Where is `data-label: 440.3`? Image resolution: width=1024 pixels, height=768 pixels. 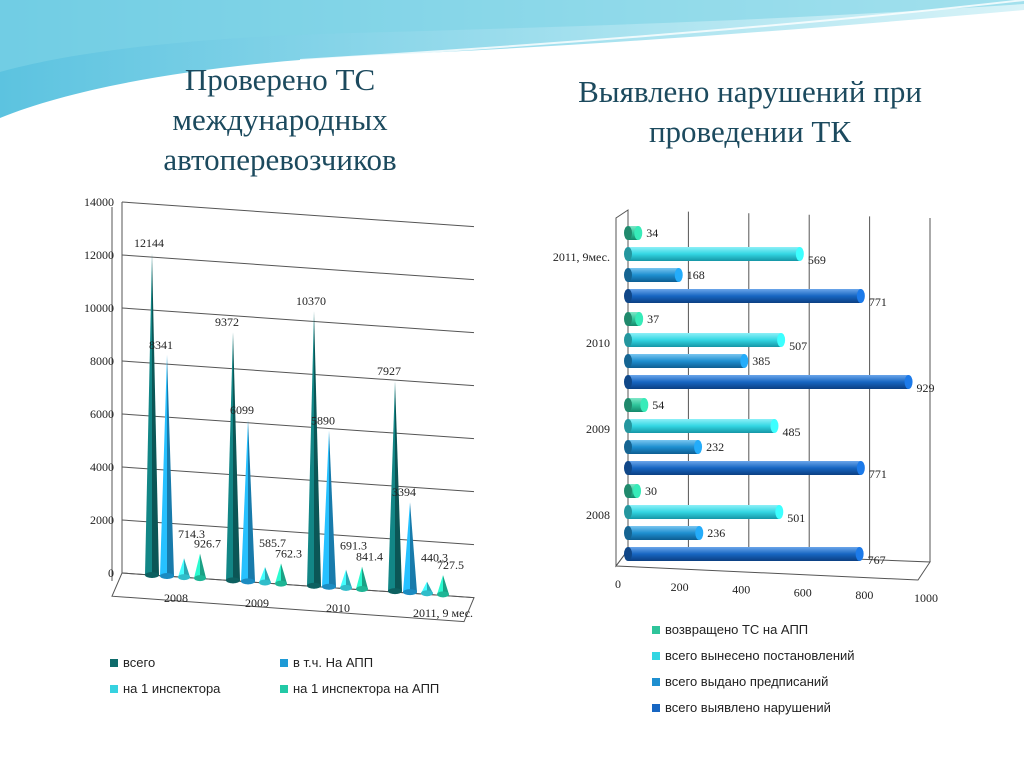
data-label: 440.3 is located at coordinates (434, 558).